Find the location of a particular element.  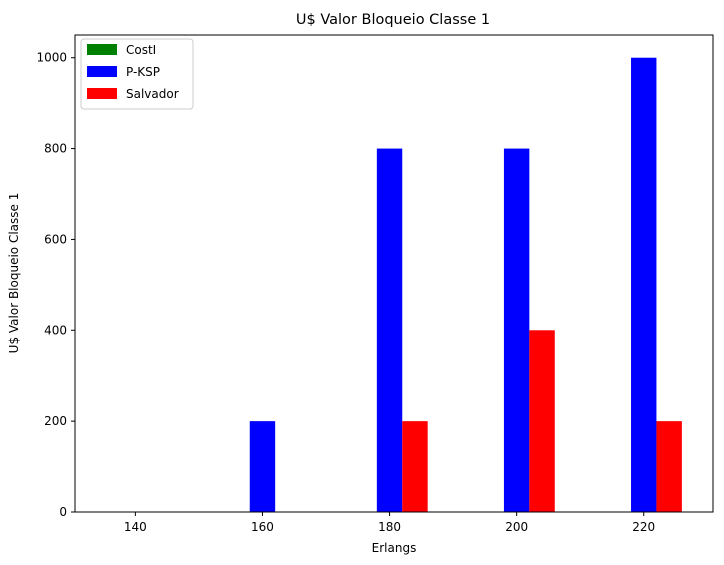

x-axis-label: Erlangs is located at coordinates (394, 548).